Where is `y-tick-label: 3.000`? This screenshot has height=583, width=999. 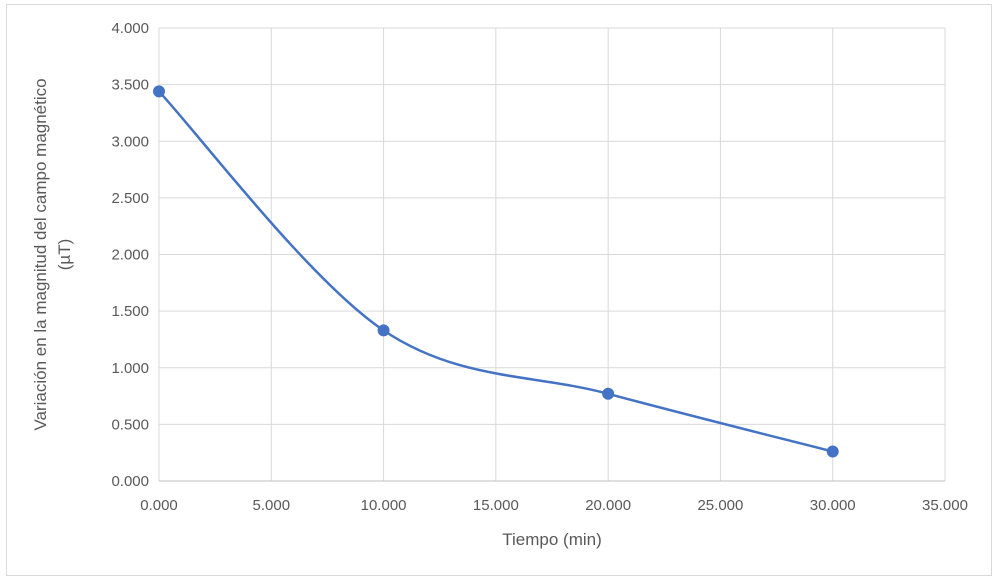 y-tick-label: 3.000 is located at coordinates (130, 141).